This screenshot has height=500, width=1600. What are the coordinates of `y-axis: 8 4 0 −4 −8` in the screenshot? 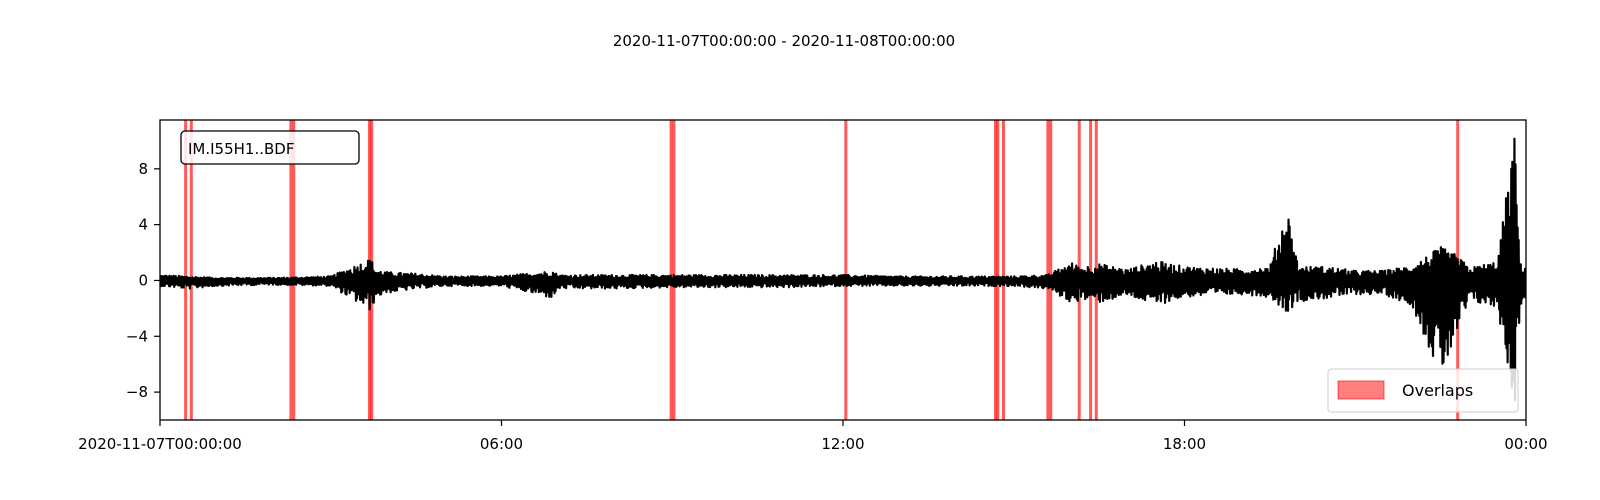 It's located at (143, 280).